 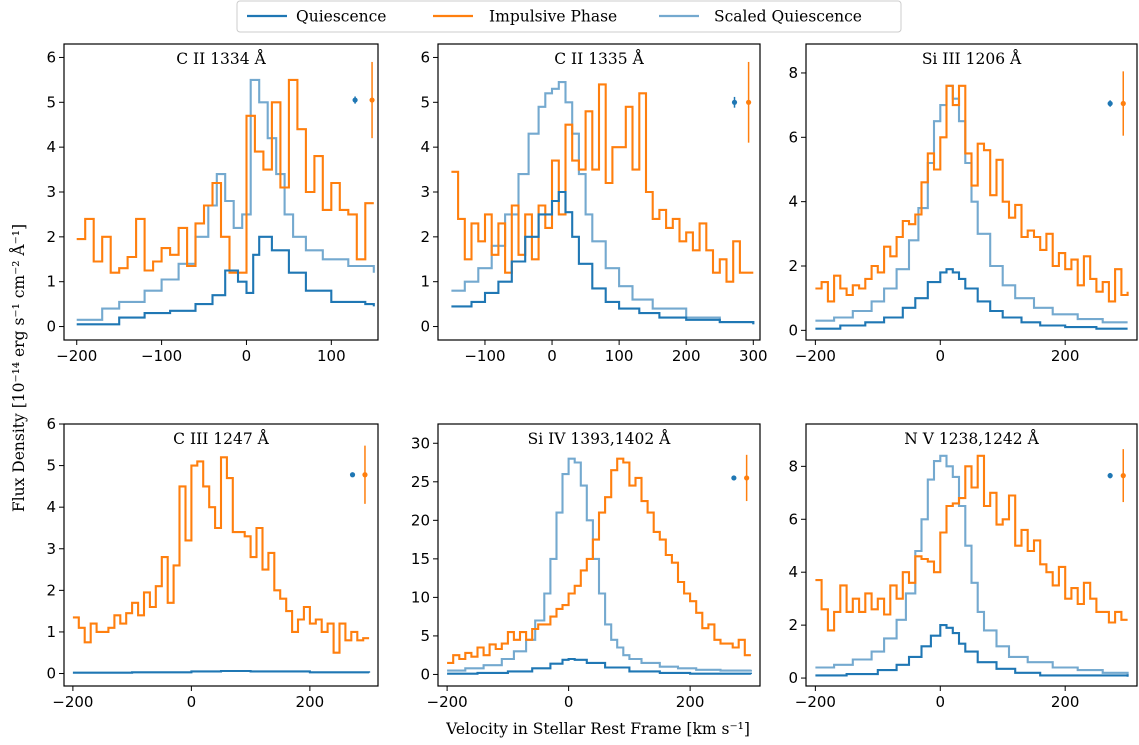 I want to click on panel-title: Si III 1206 Å, so click(x=972, y=59).